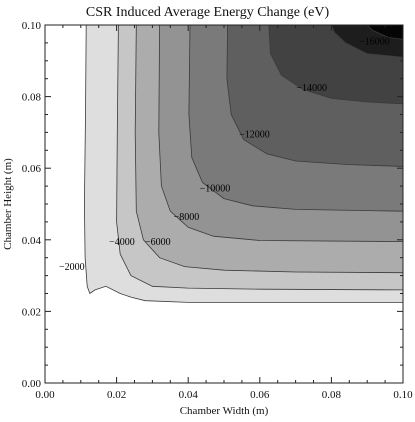 This screenshot has width=415, height=422. Describe the element at coordinates (116, 395) in the screenshot. I see `x-tick-label: 0.02` at that location.